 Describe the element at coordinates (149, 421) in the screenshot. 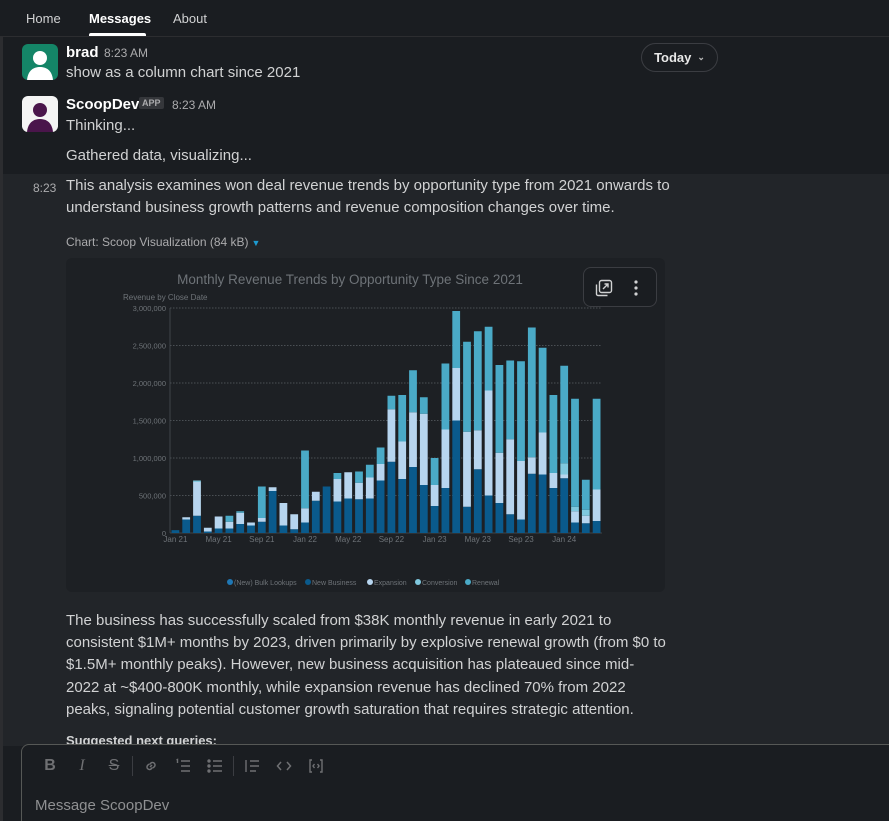

I see `y-tick-label: 1,500,000` at that location.